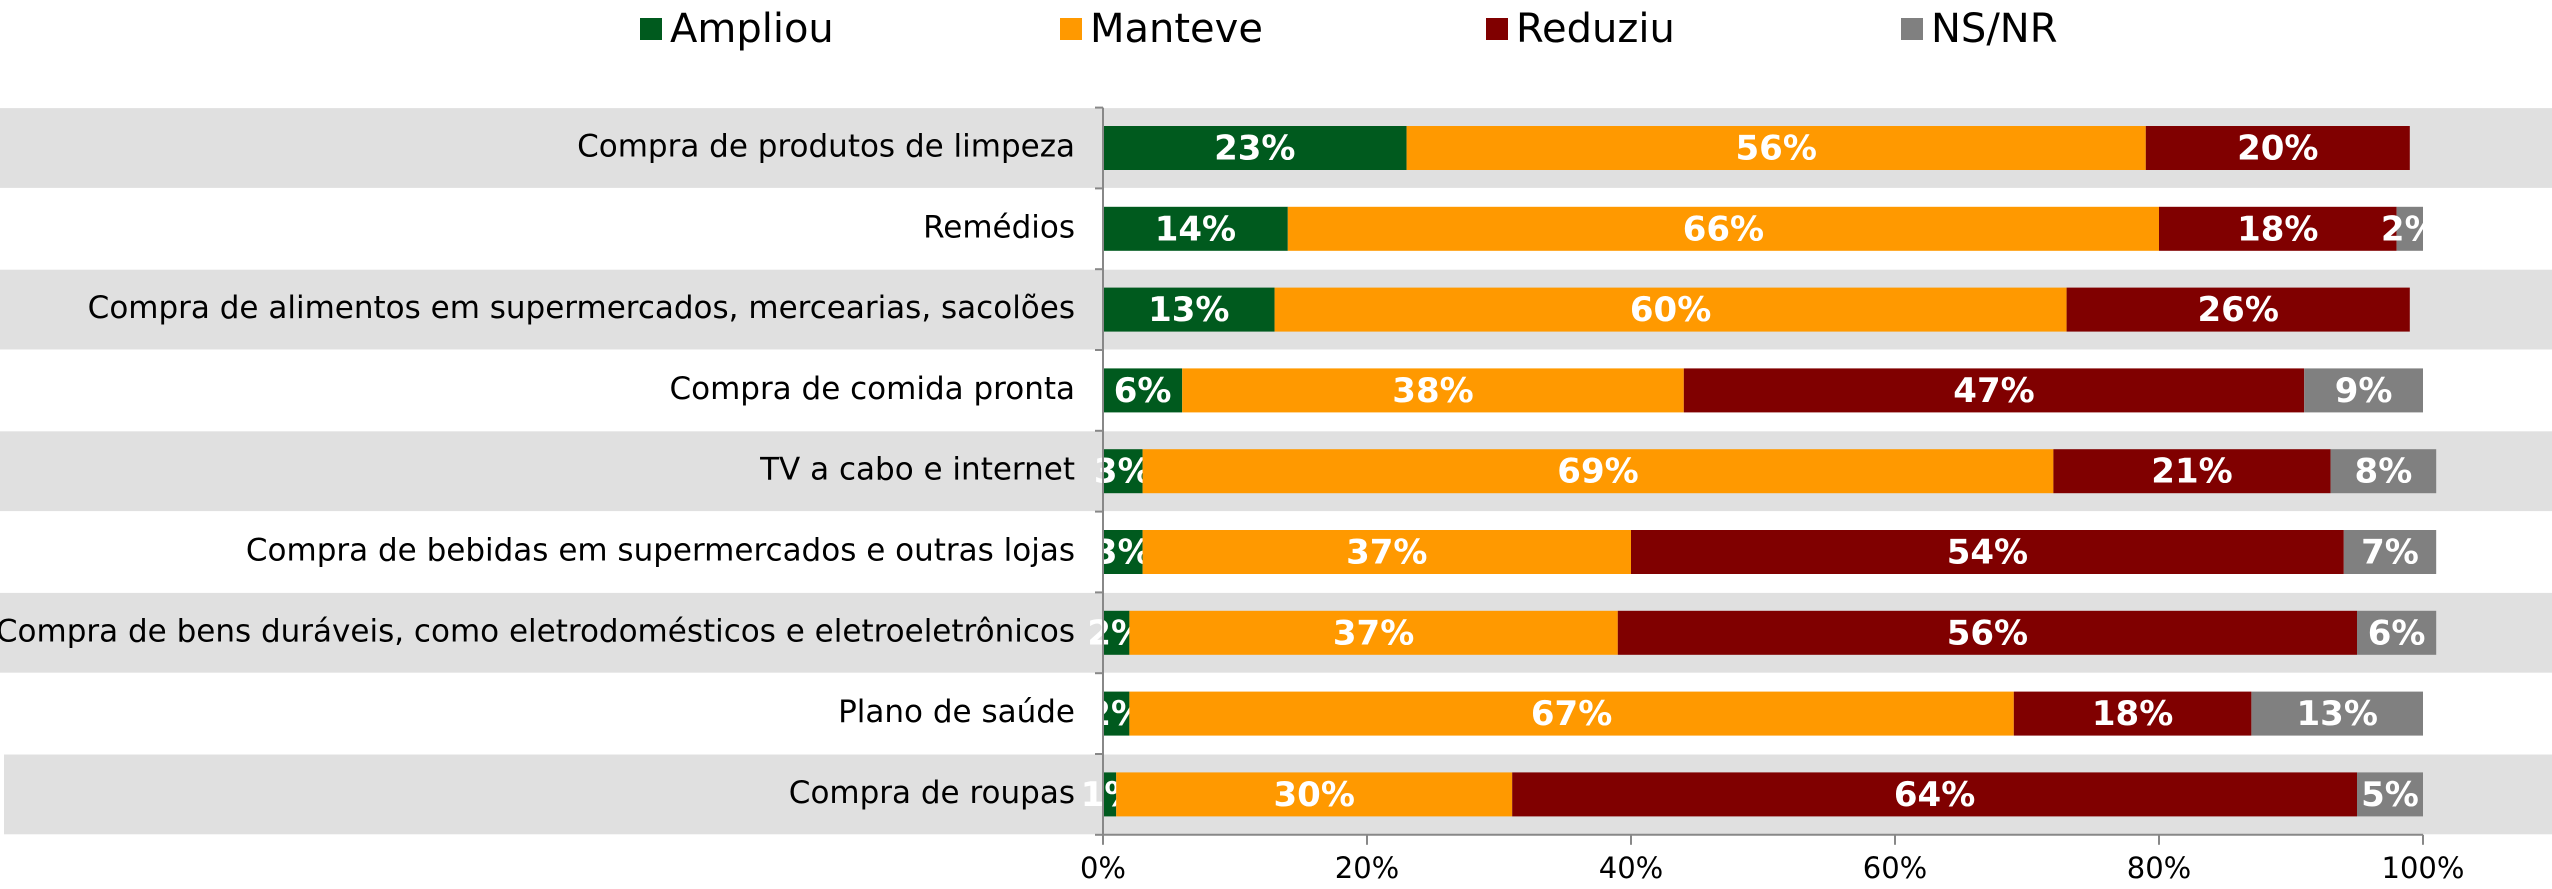 This screenshot has height=889, width=2552. Describe the element at coordinates (1176, 29) in the screenshot. I see `legend-label: Manteve` at that location.